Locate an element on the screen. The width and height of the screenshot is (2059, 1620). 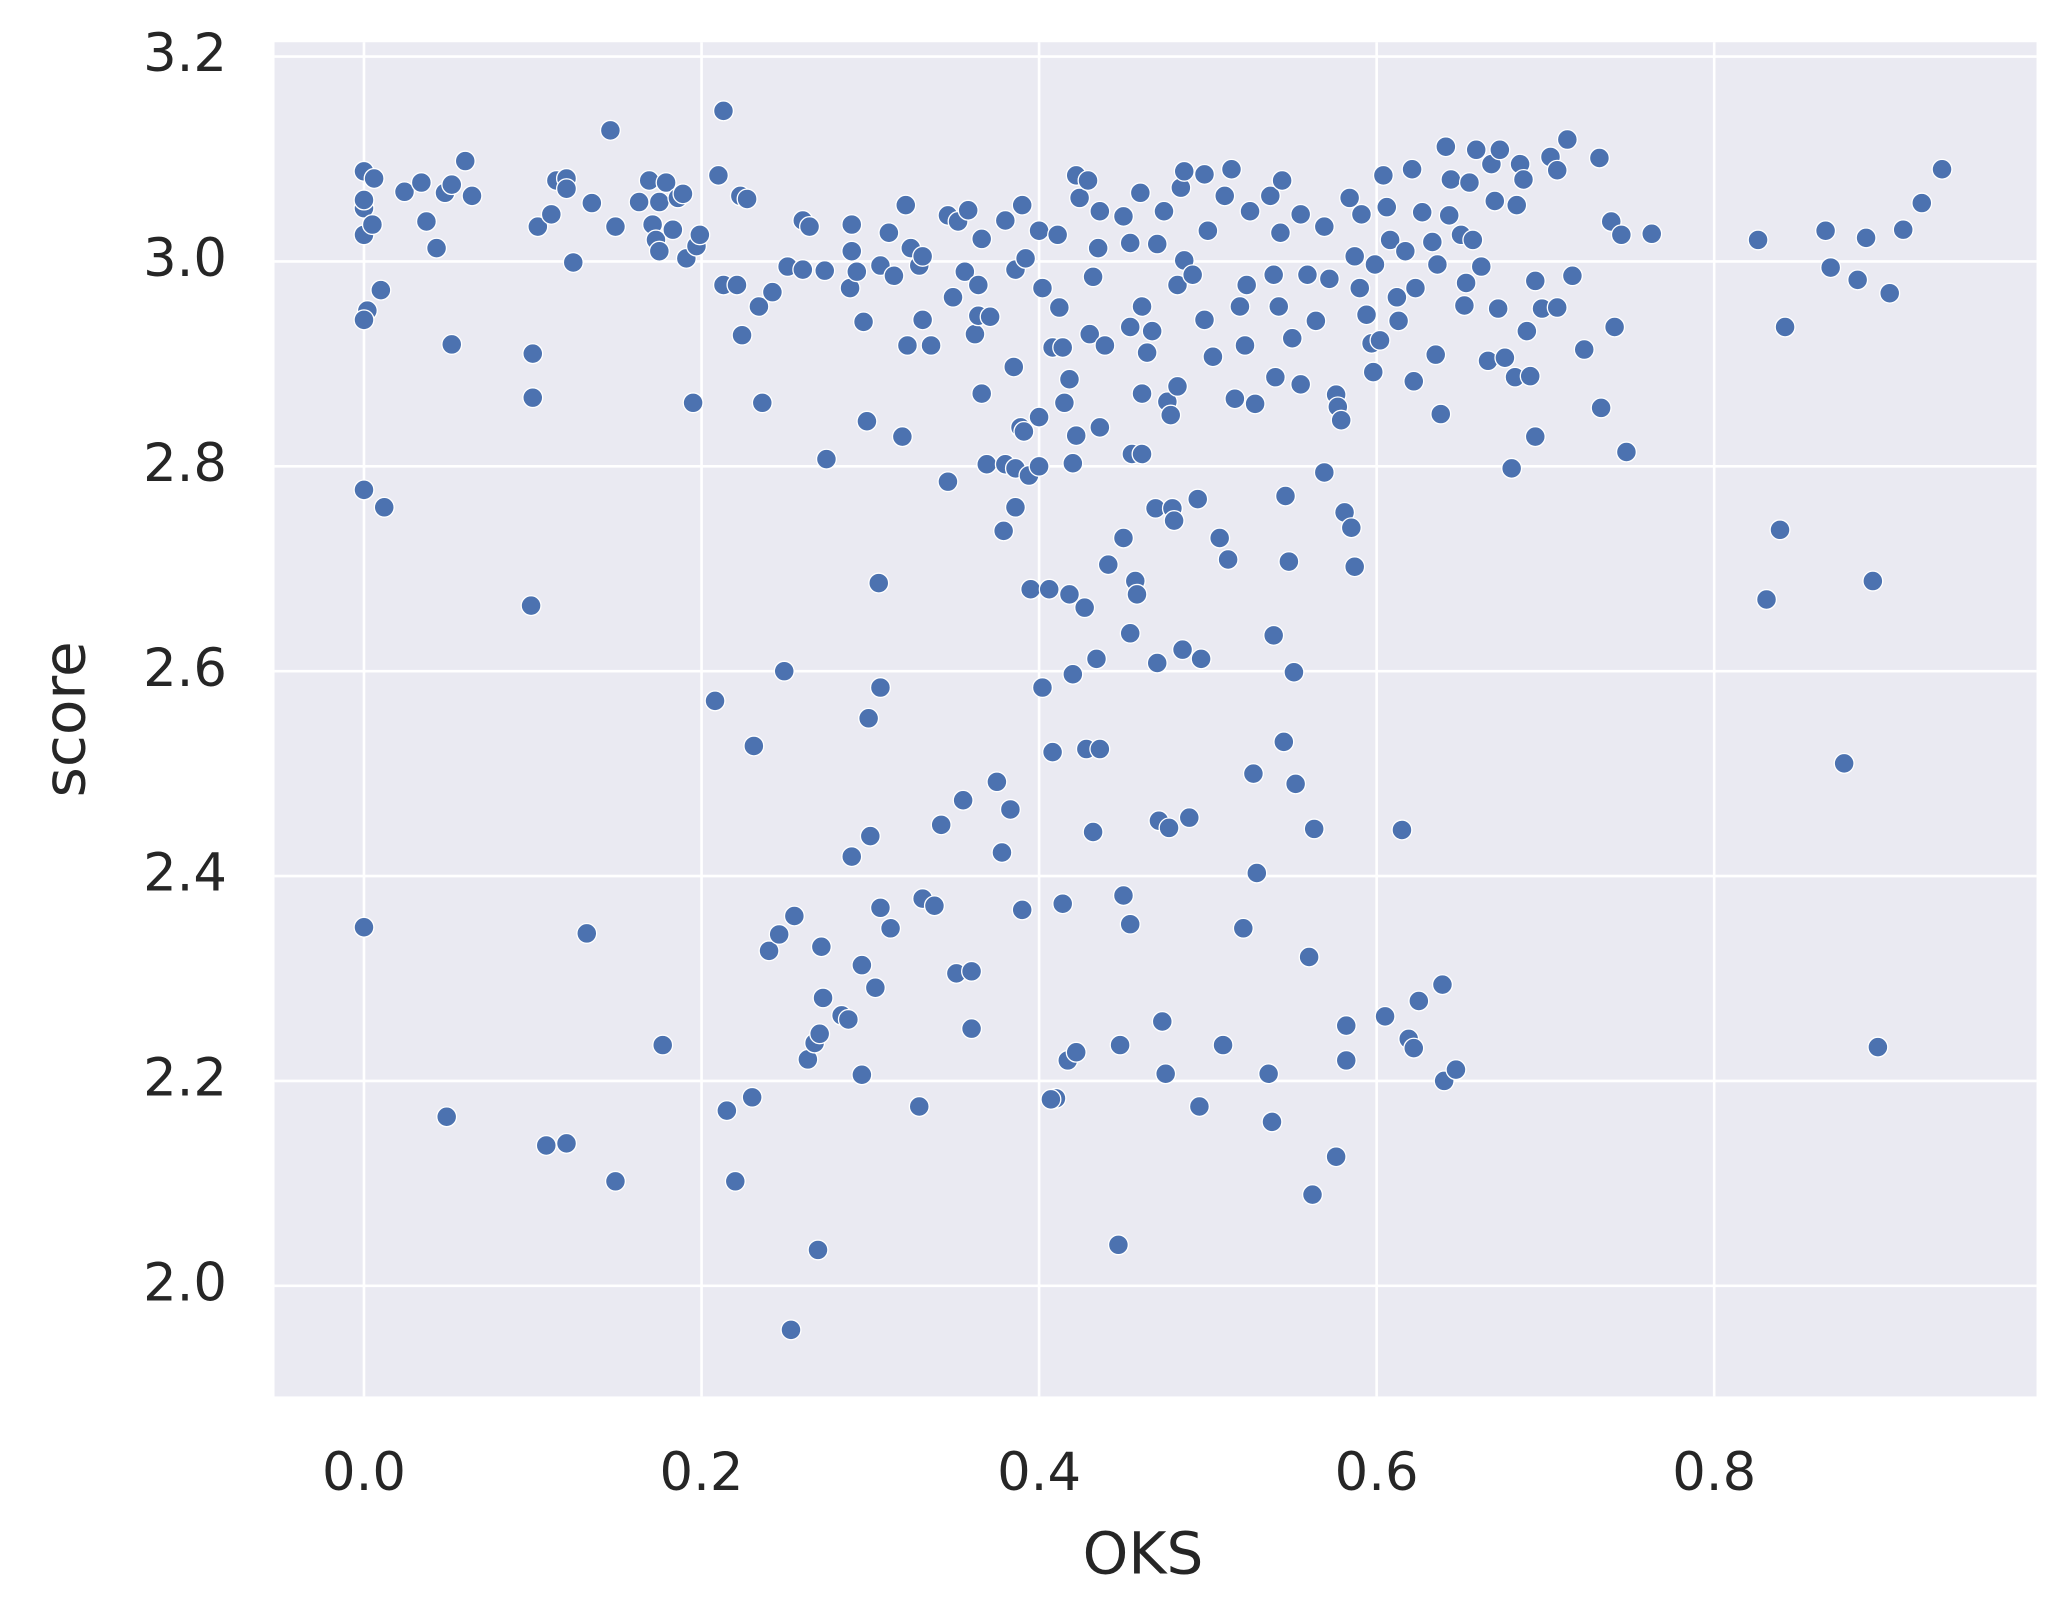
y-tick-label: 2.6 is located at coordinates (185, 668).